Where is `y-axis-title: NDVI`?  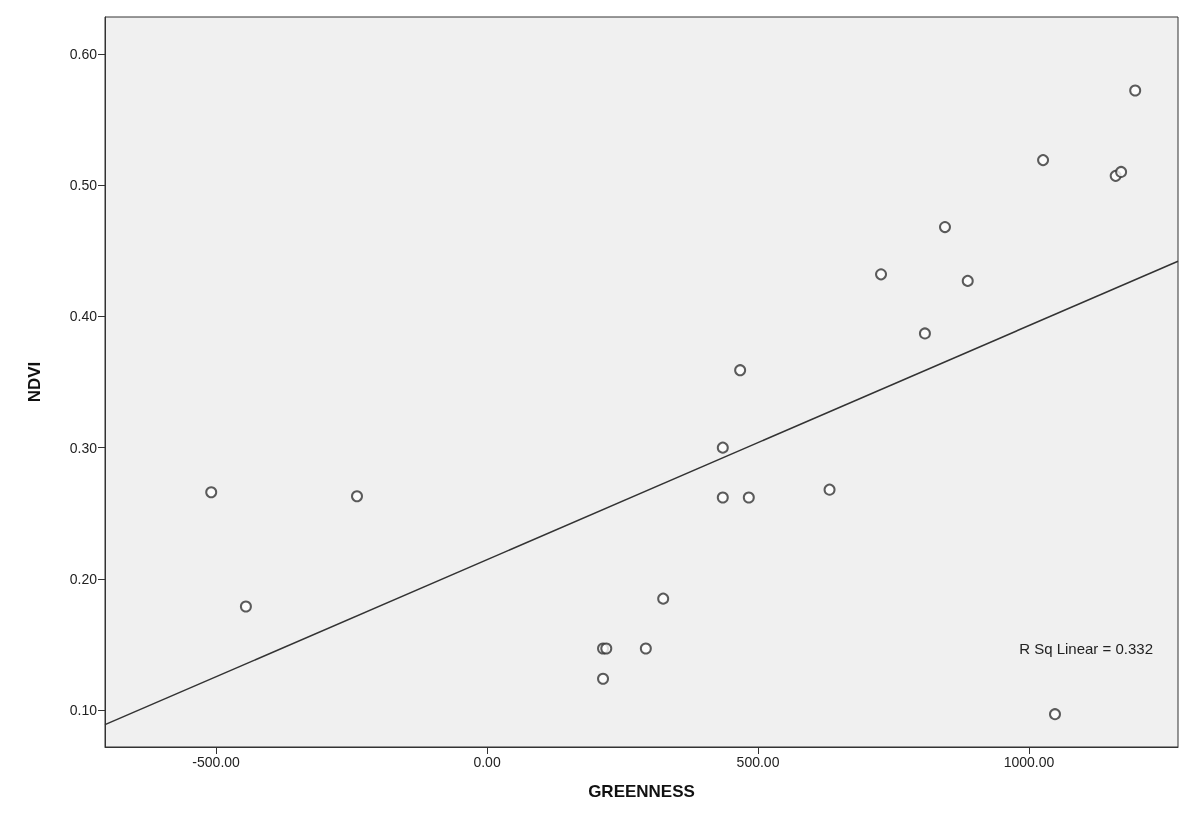 y-axis-title: NDVI is located at coordinates (34, 382).